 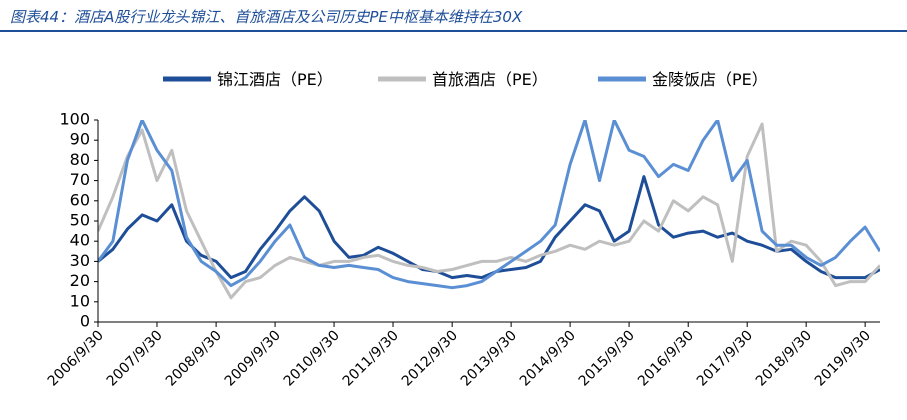 I want to click on x-tick-label: 2018/9/30, so click(x=784, y=359).